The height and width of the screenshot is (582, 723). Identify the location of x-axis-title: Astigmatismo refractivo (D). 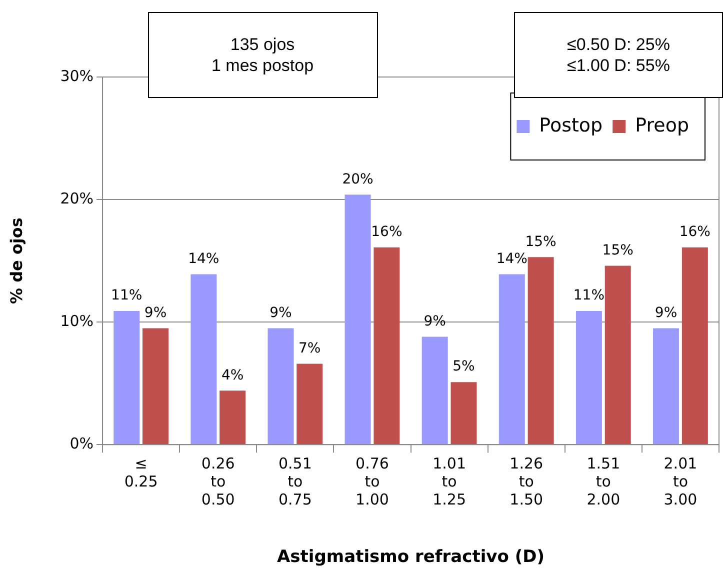
(411, 557).